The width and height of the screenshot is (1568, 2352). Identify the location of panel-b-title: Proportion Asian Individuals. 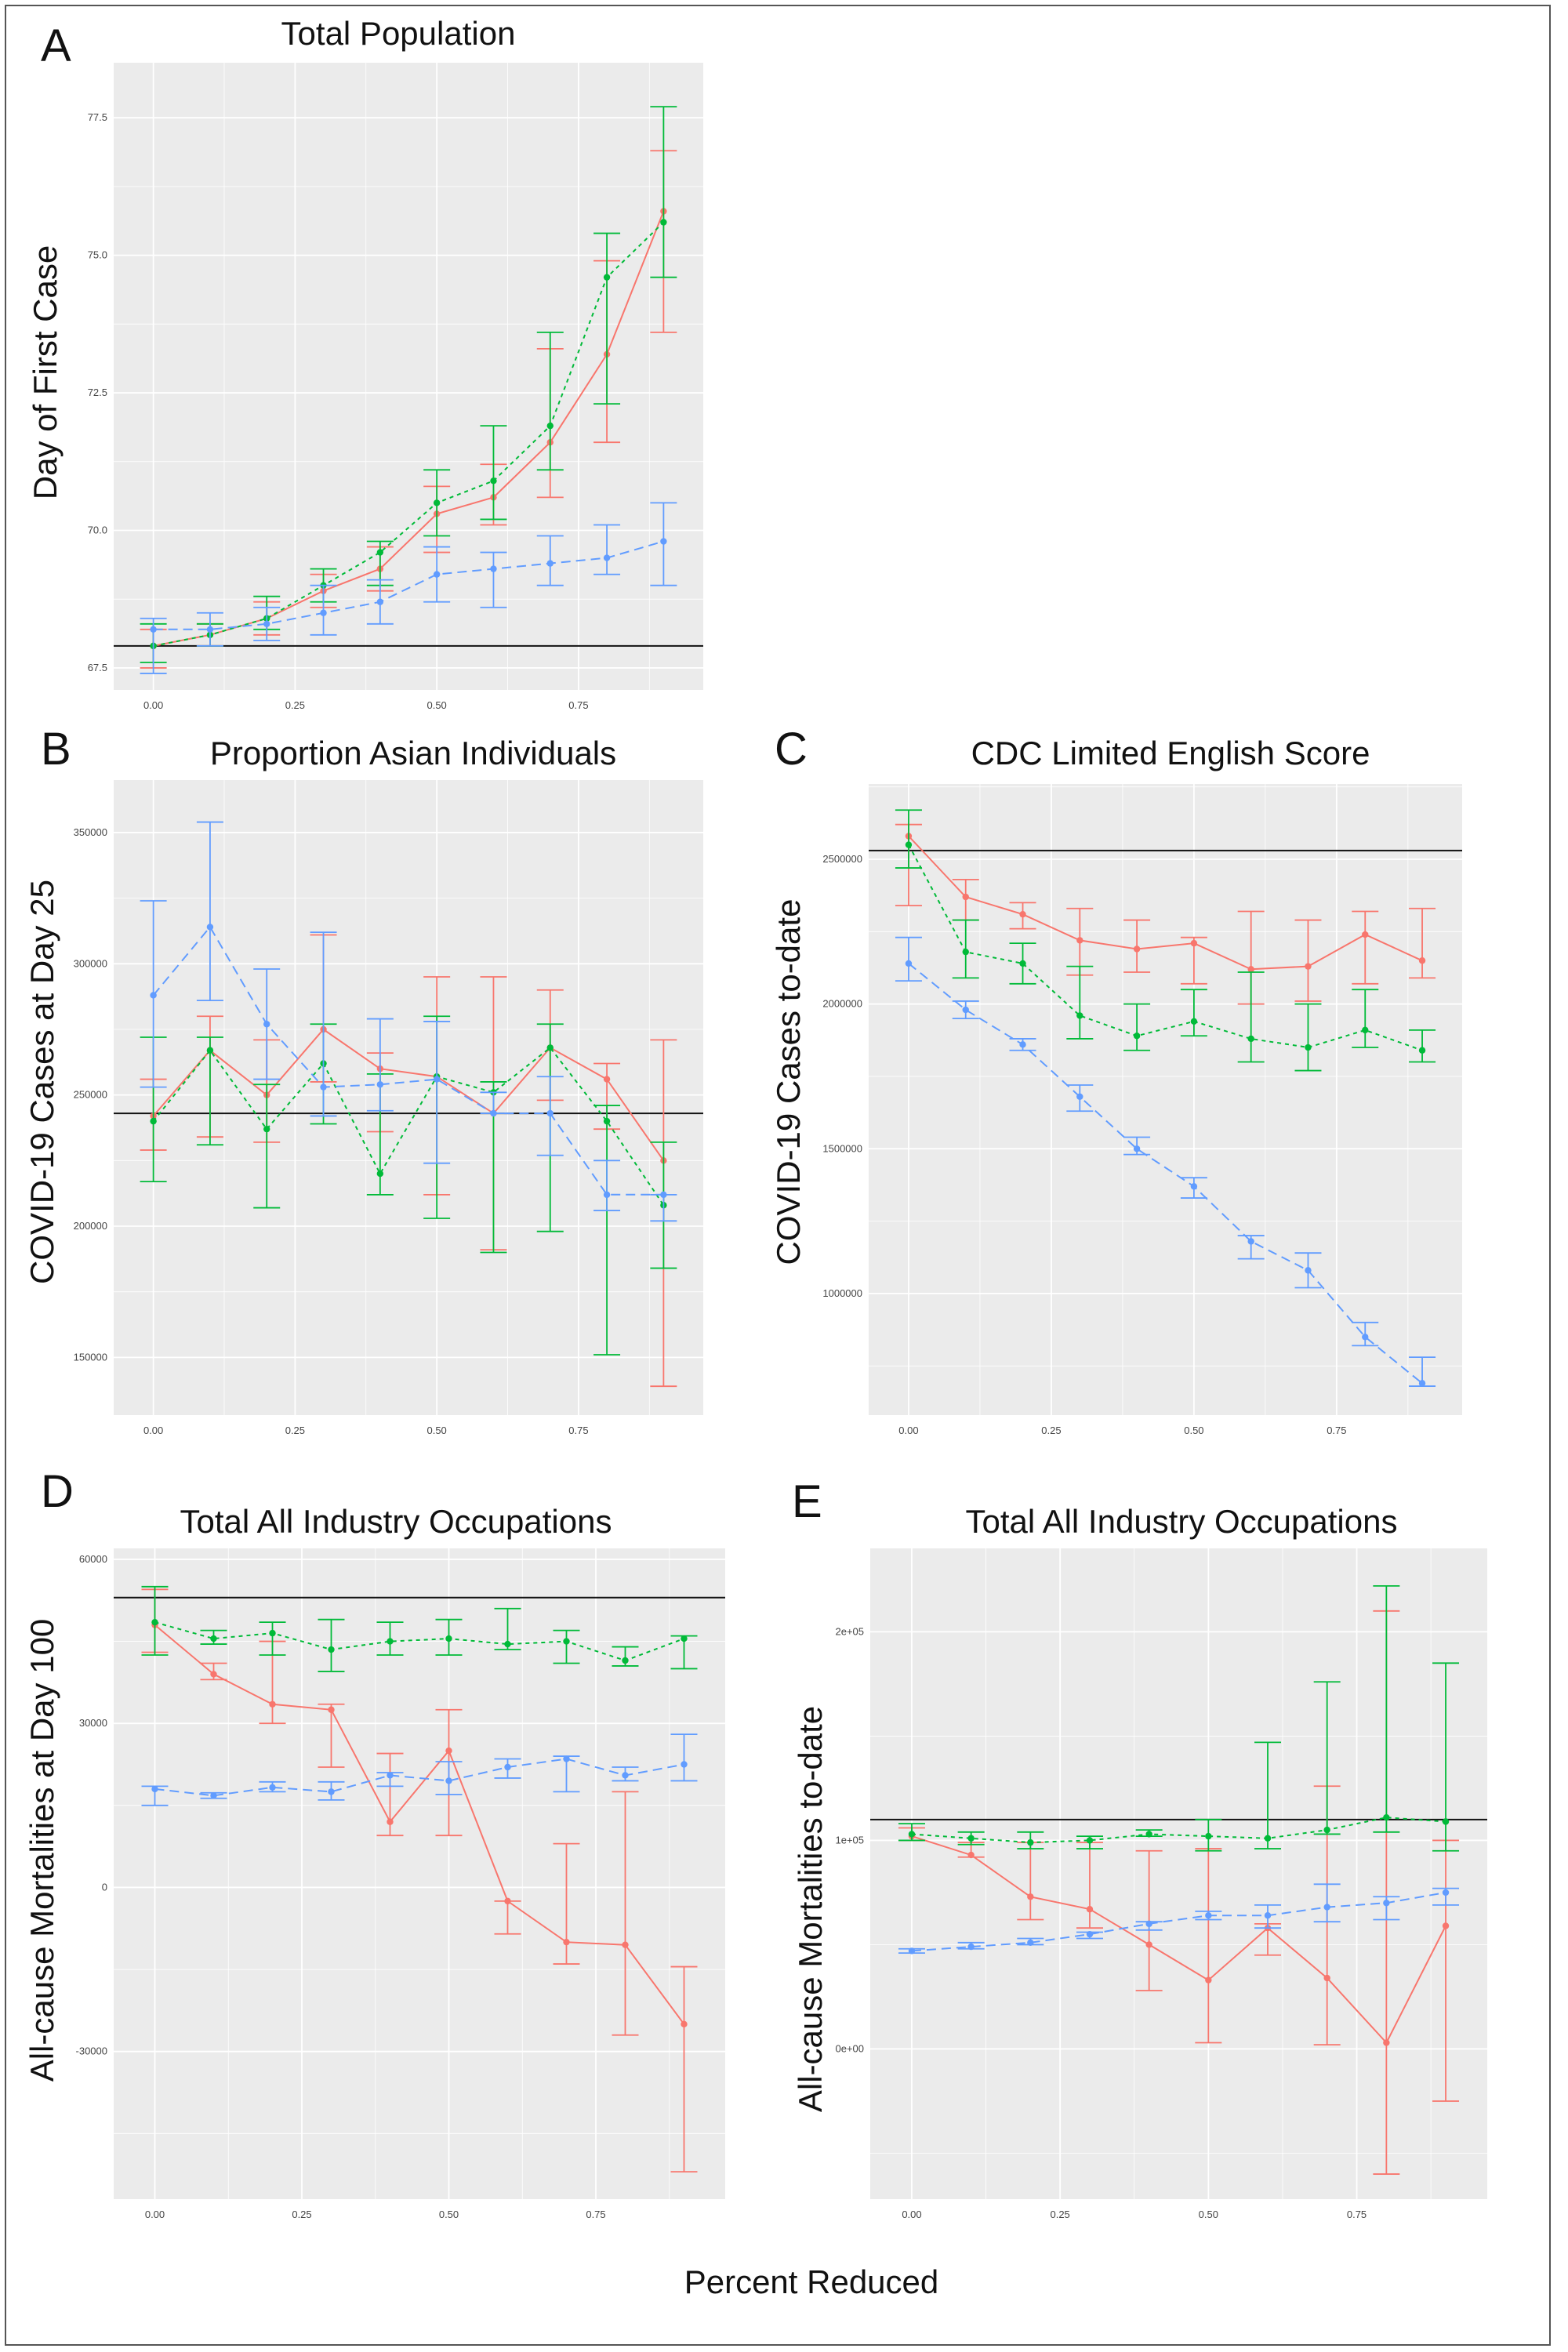
(413, 753).